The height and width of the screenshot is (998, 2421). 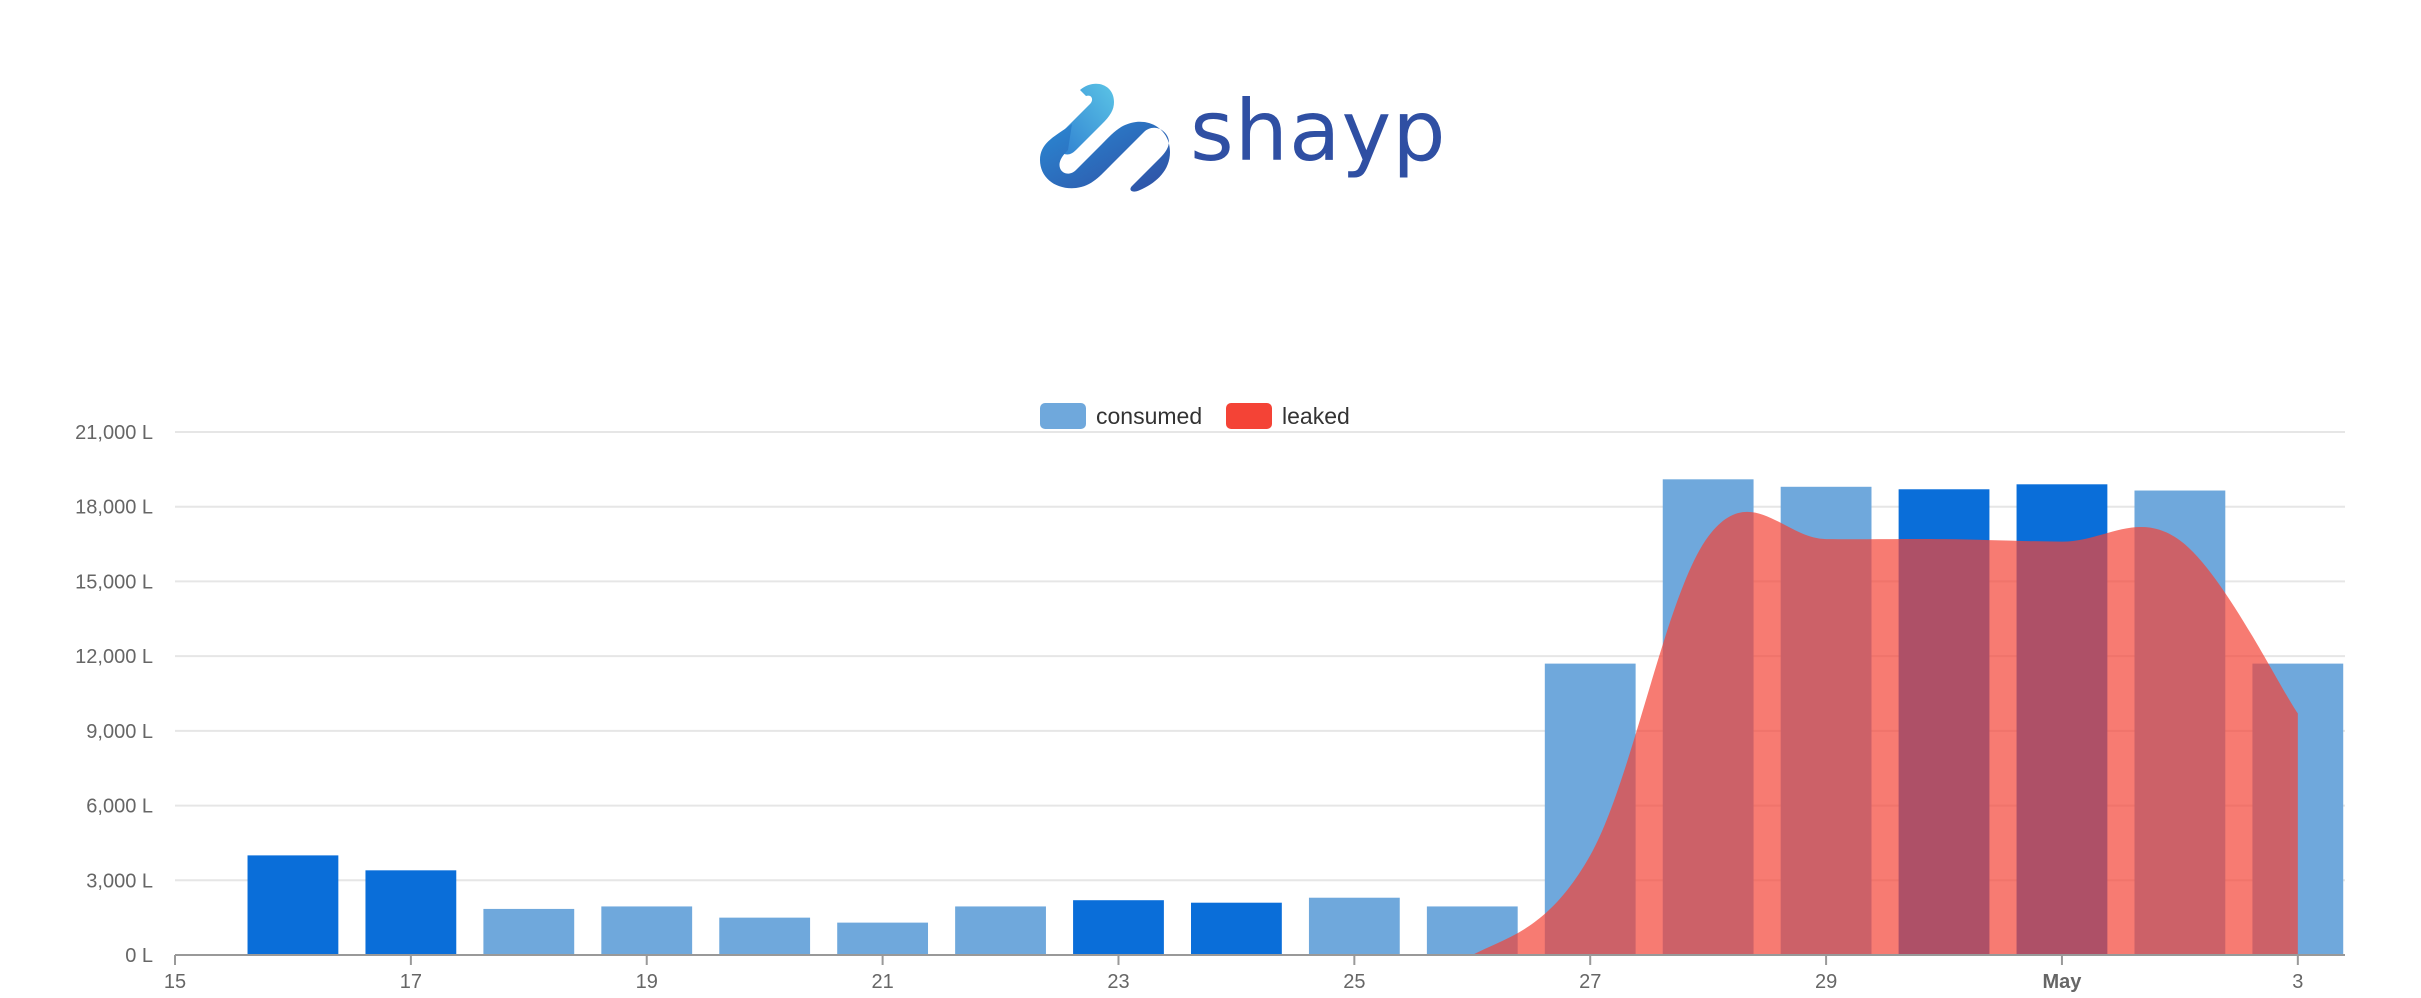 I want to click on x-tick-label: 21, so click(x=882, y=982).